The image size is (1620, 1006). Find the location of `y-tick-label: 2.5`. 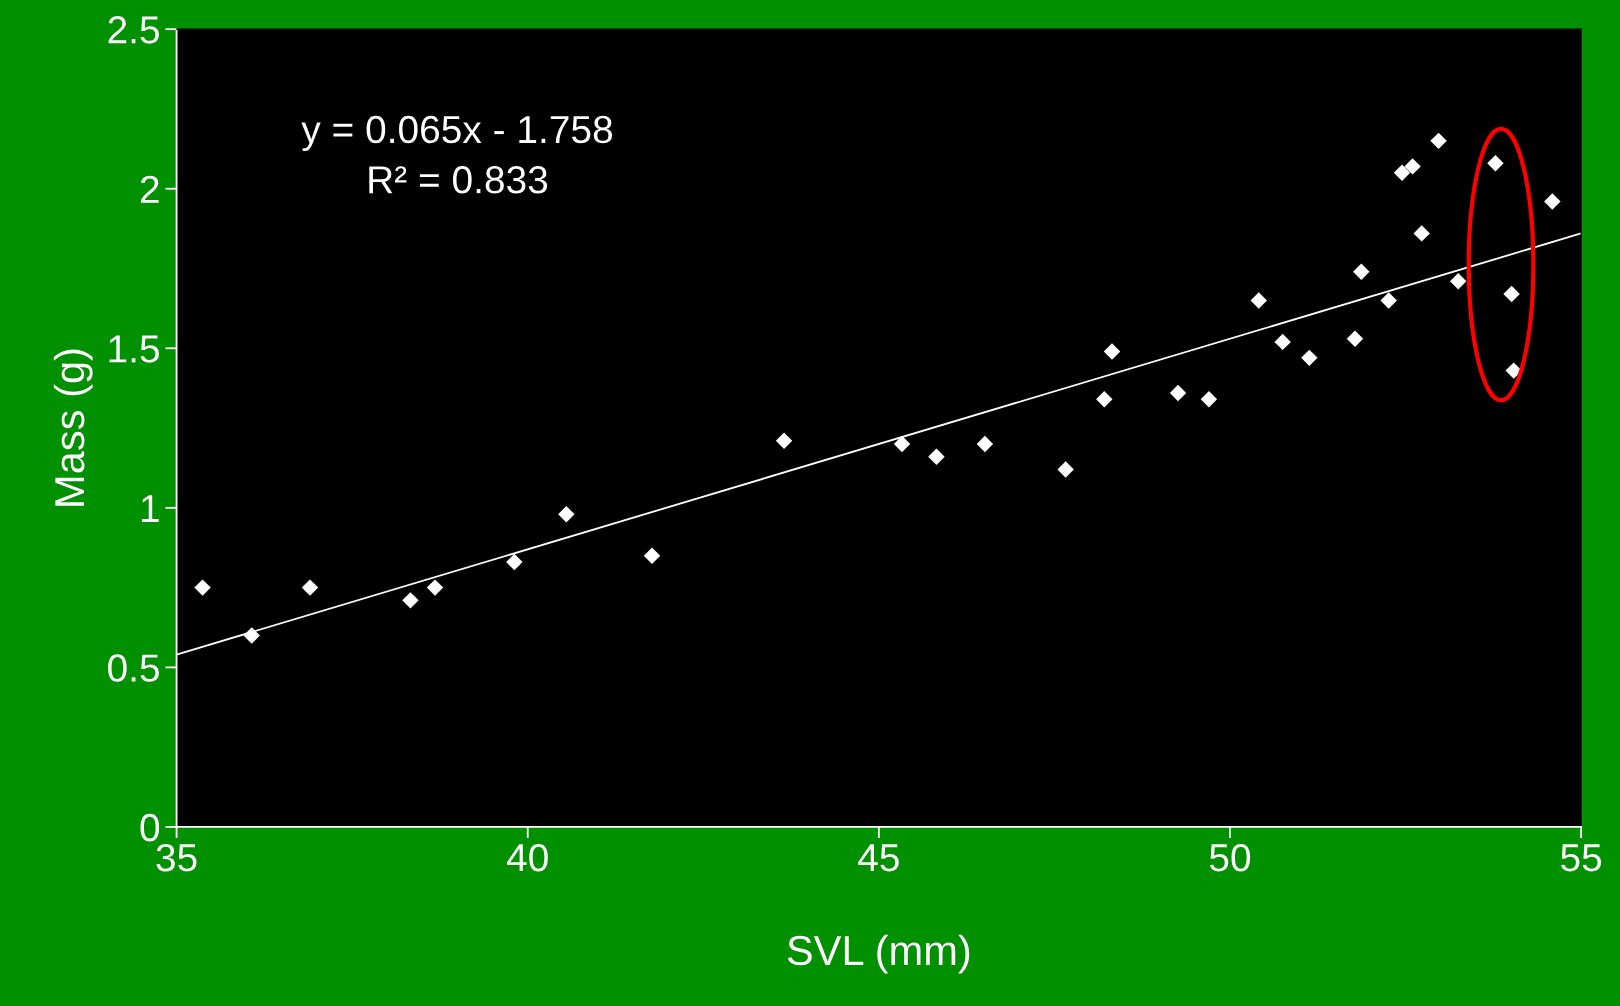

y-tick-label: 2.5 is located at coordinates (133, 30).